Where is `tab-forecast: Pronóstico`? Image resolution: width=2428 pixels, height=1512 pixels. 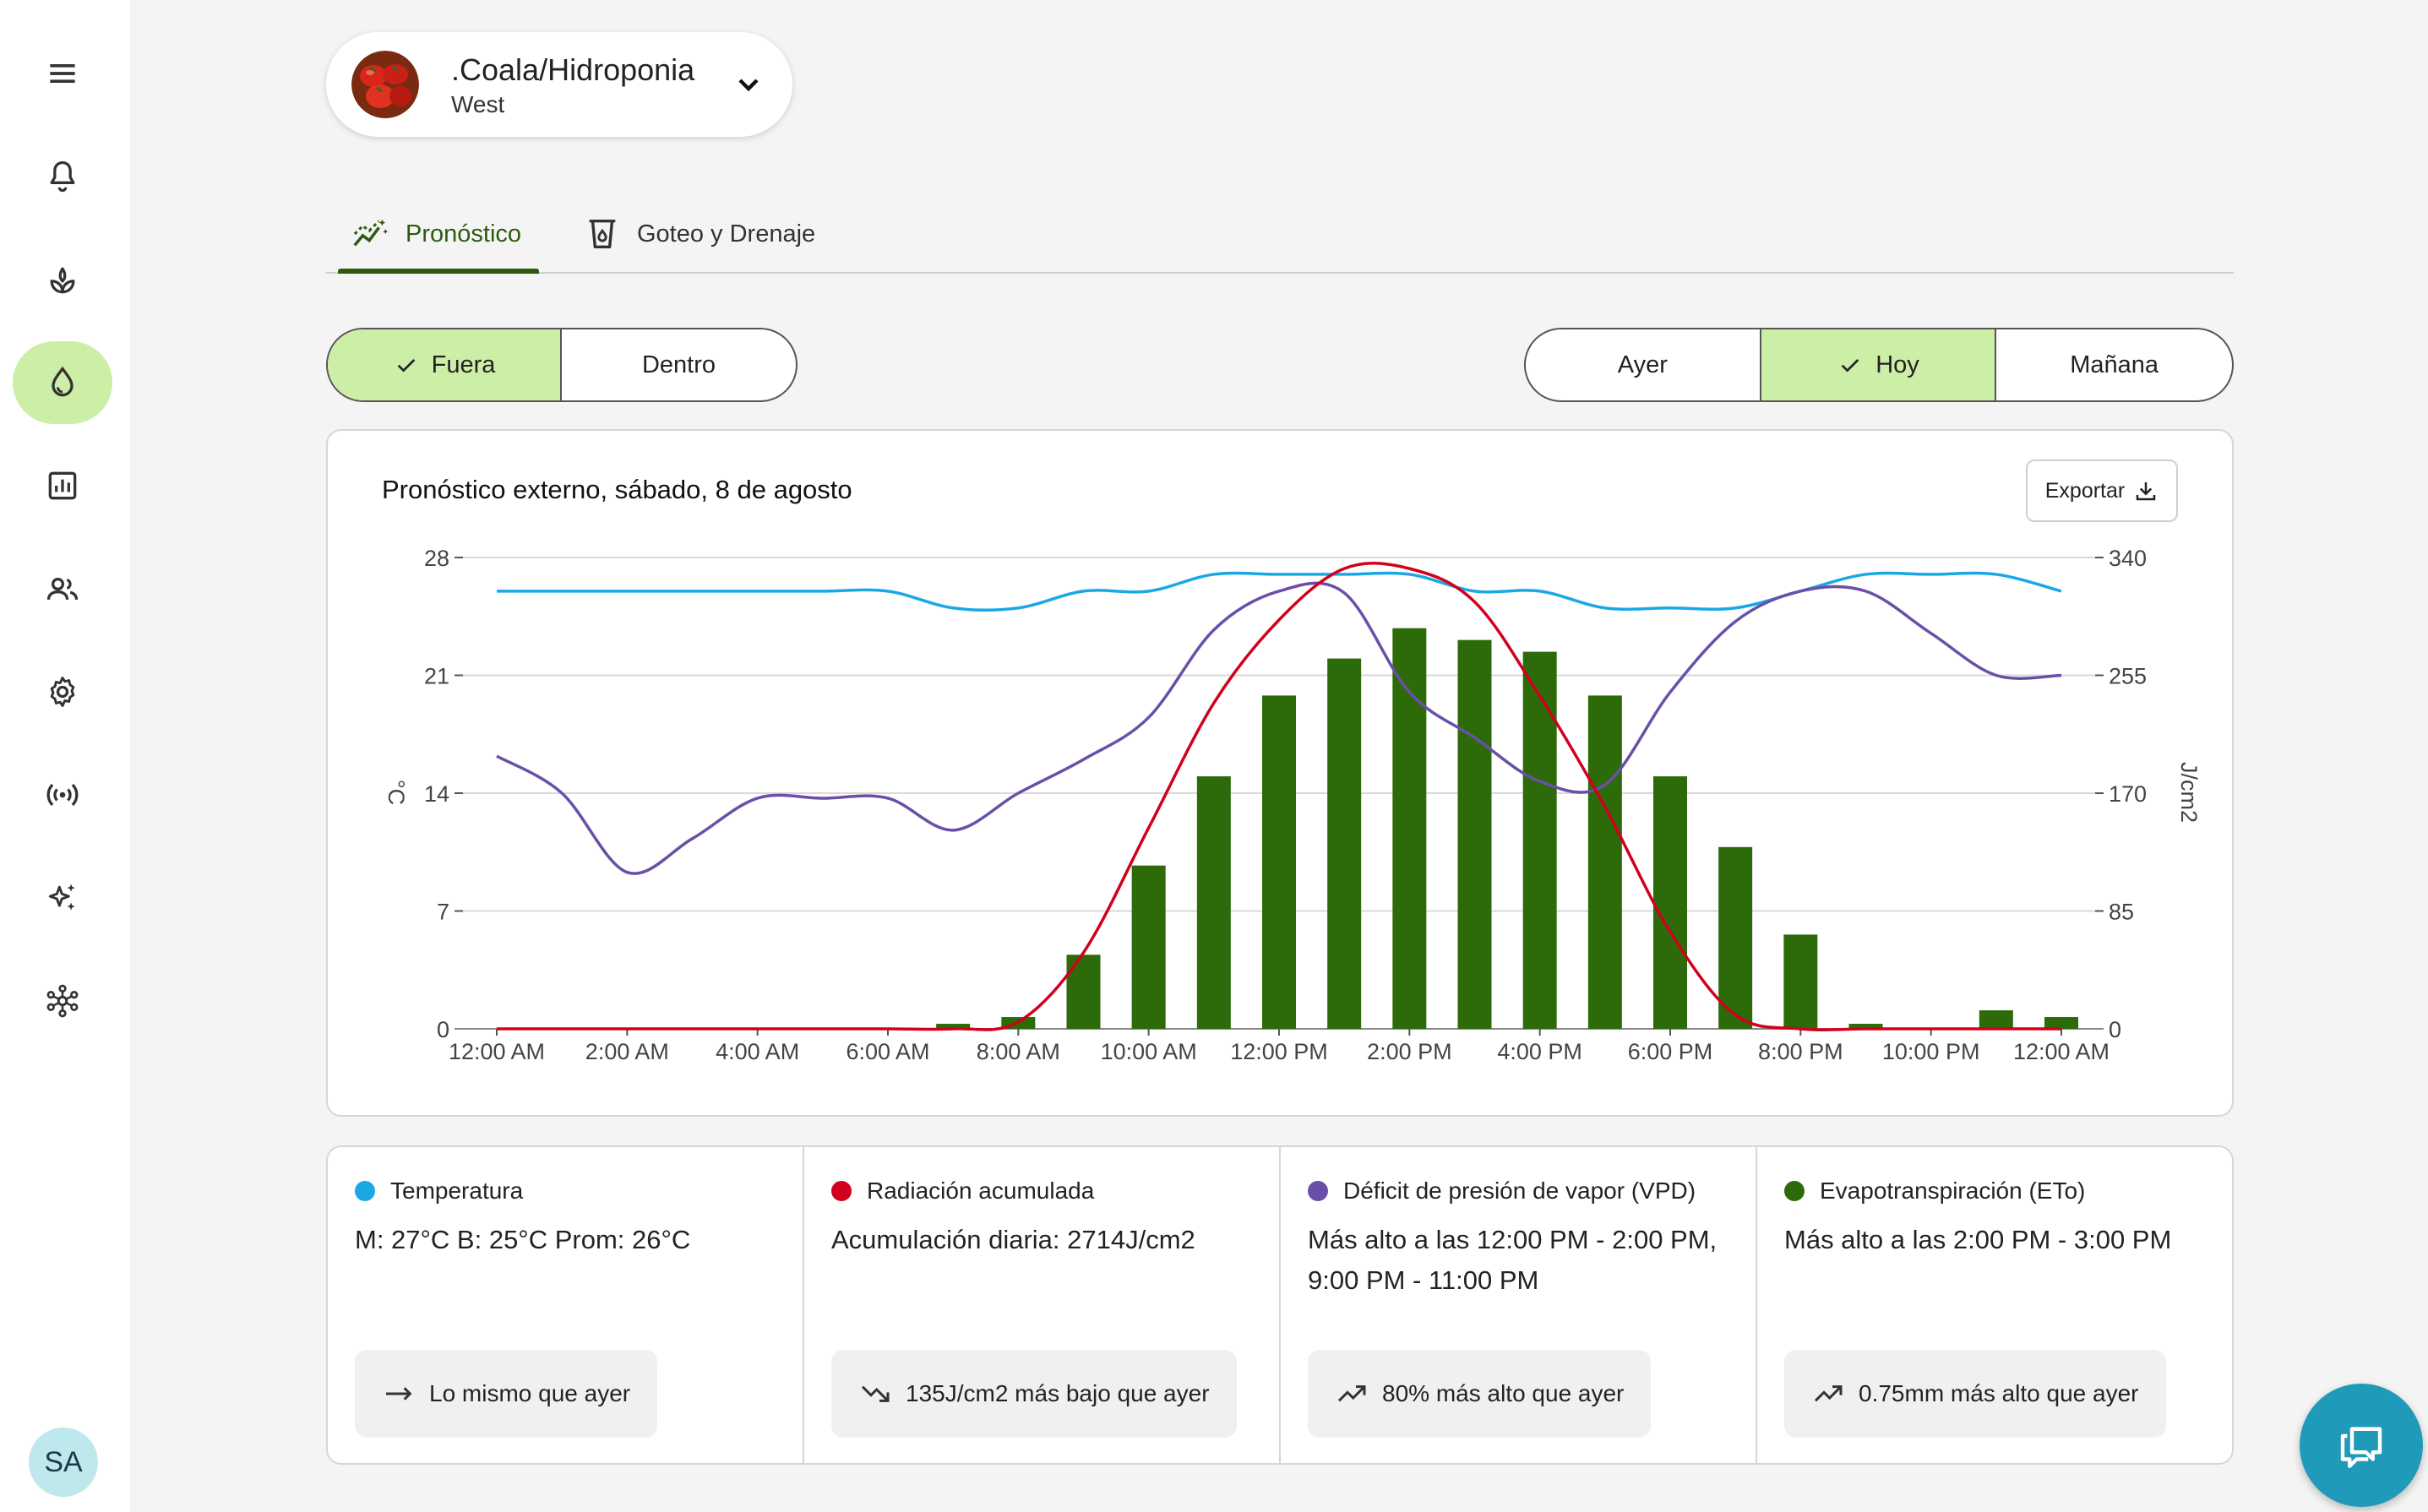 tab-forecast: Pronóstico is located at coordinates (436, 234).